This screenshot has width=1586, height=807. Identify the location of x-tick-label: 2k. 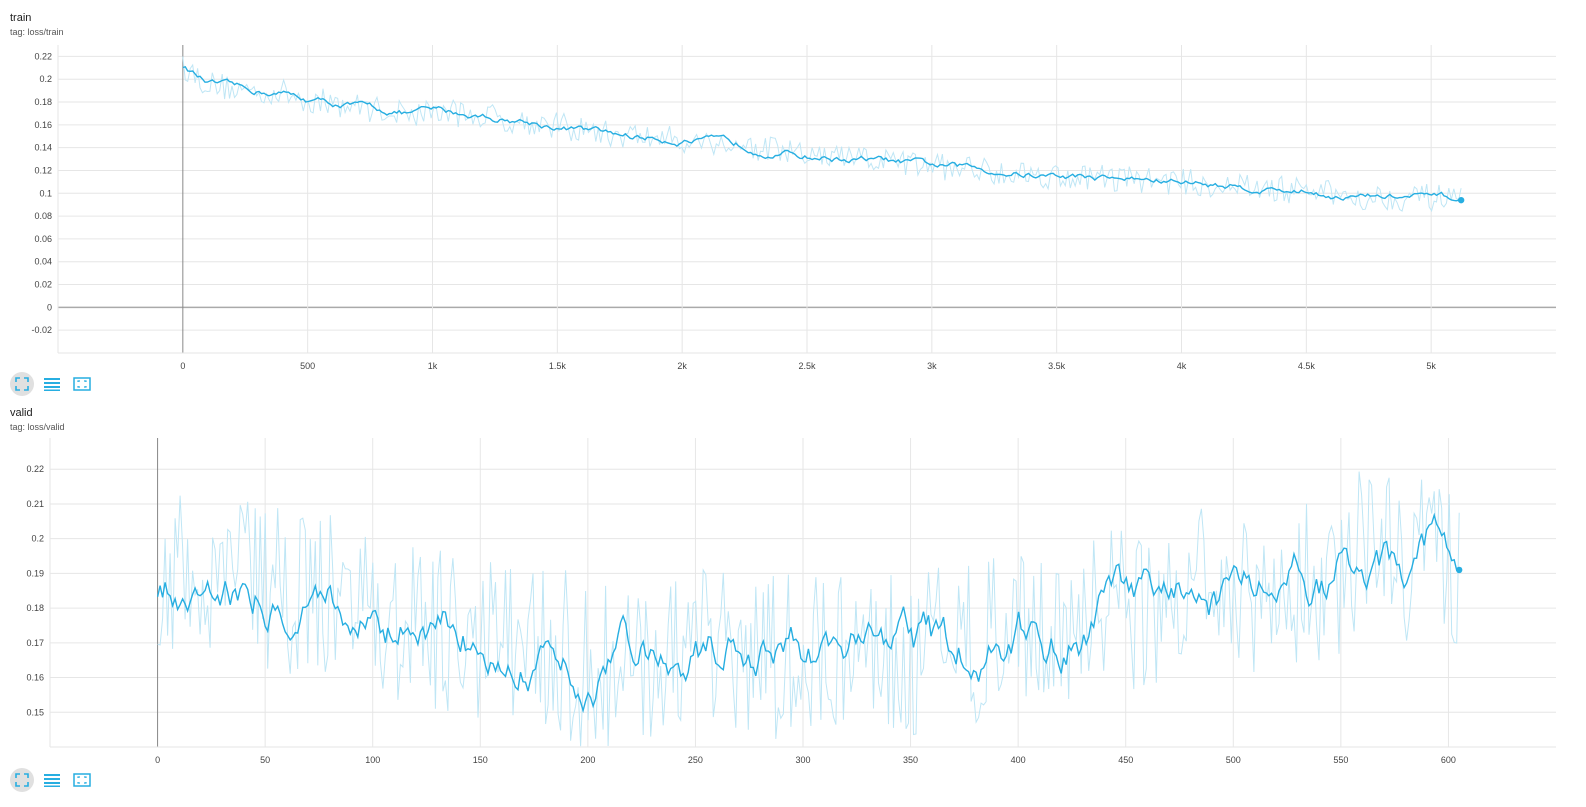
(682, 366).